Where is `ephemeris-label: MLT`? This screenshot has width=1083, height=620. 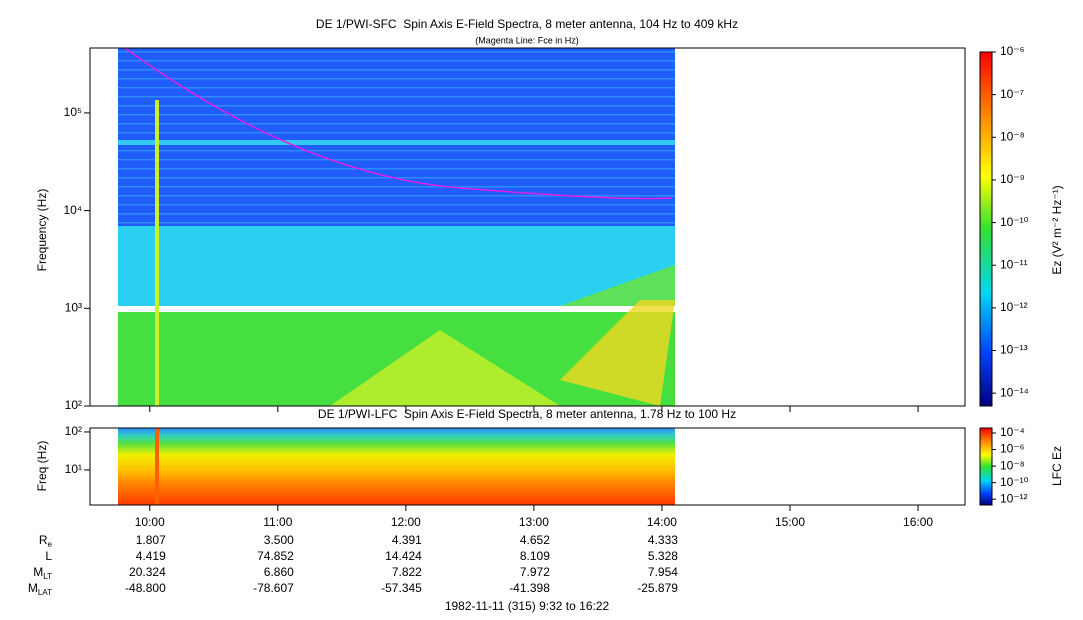 ephemeris-label: MLT is located at coordinates (42, 573).